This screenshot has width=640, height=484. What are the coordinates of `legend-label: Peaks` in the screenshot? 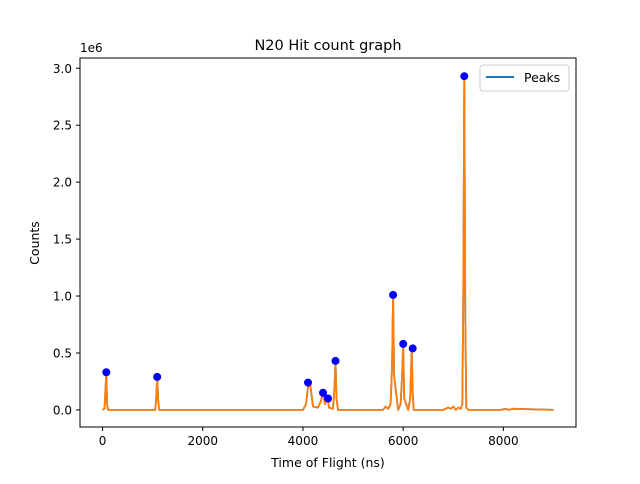 It's located at (542, 77).